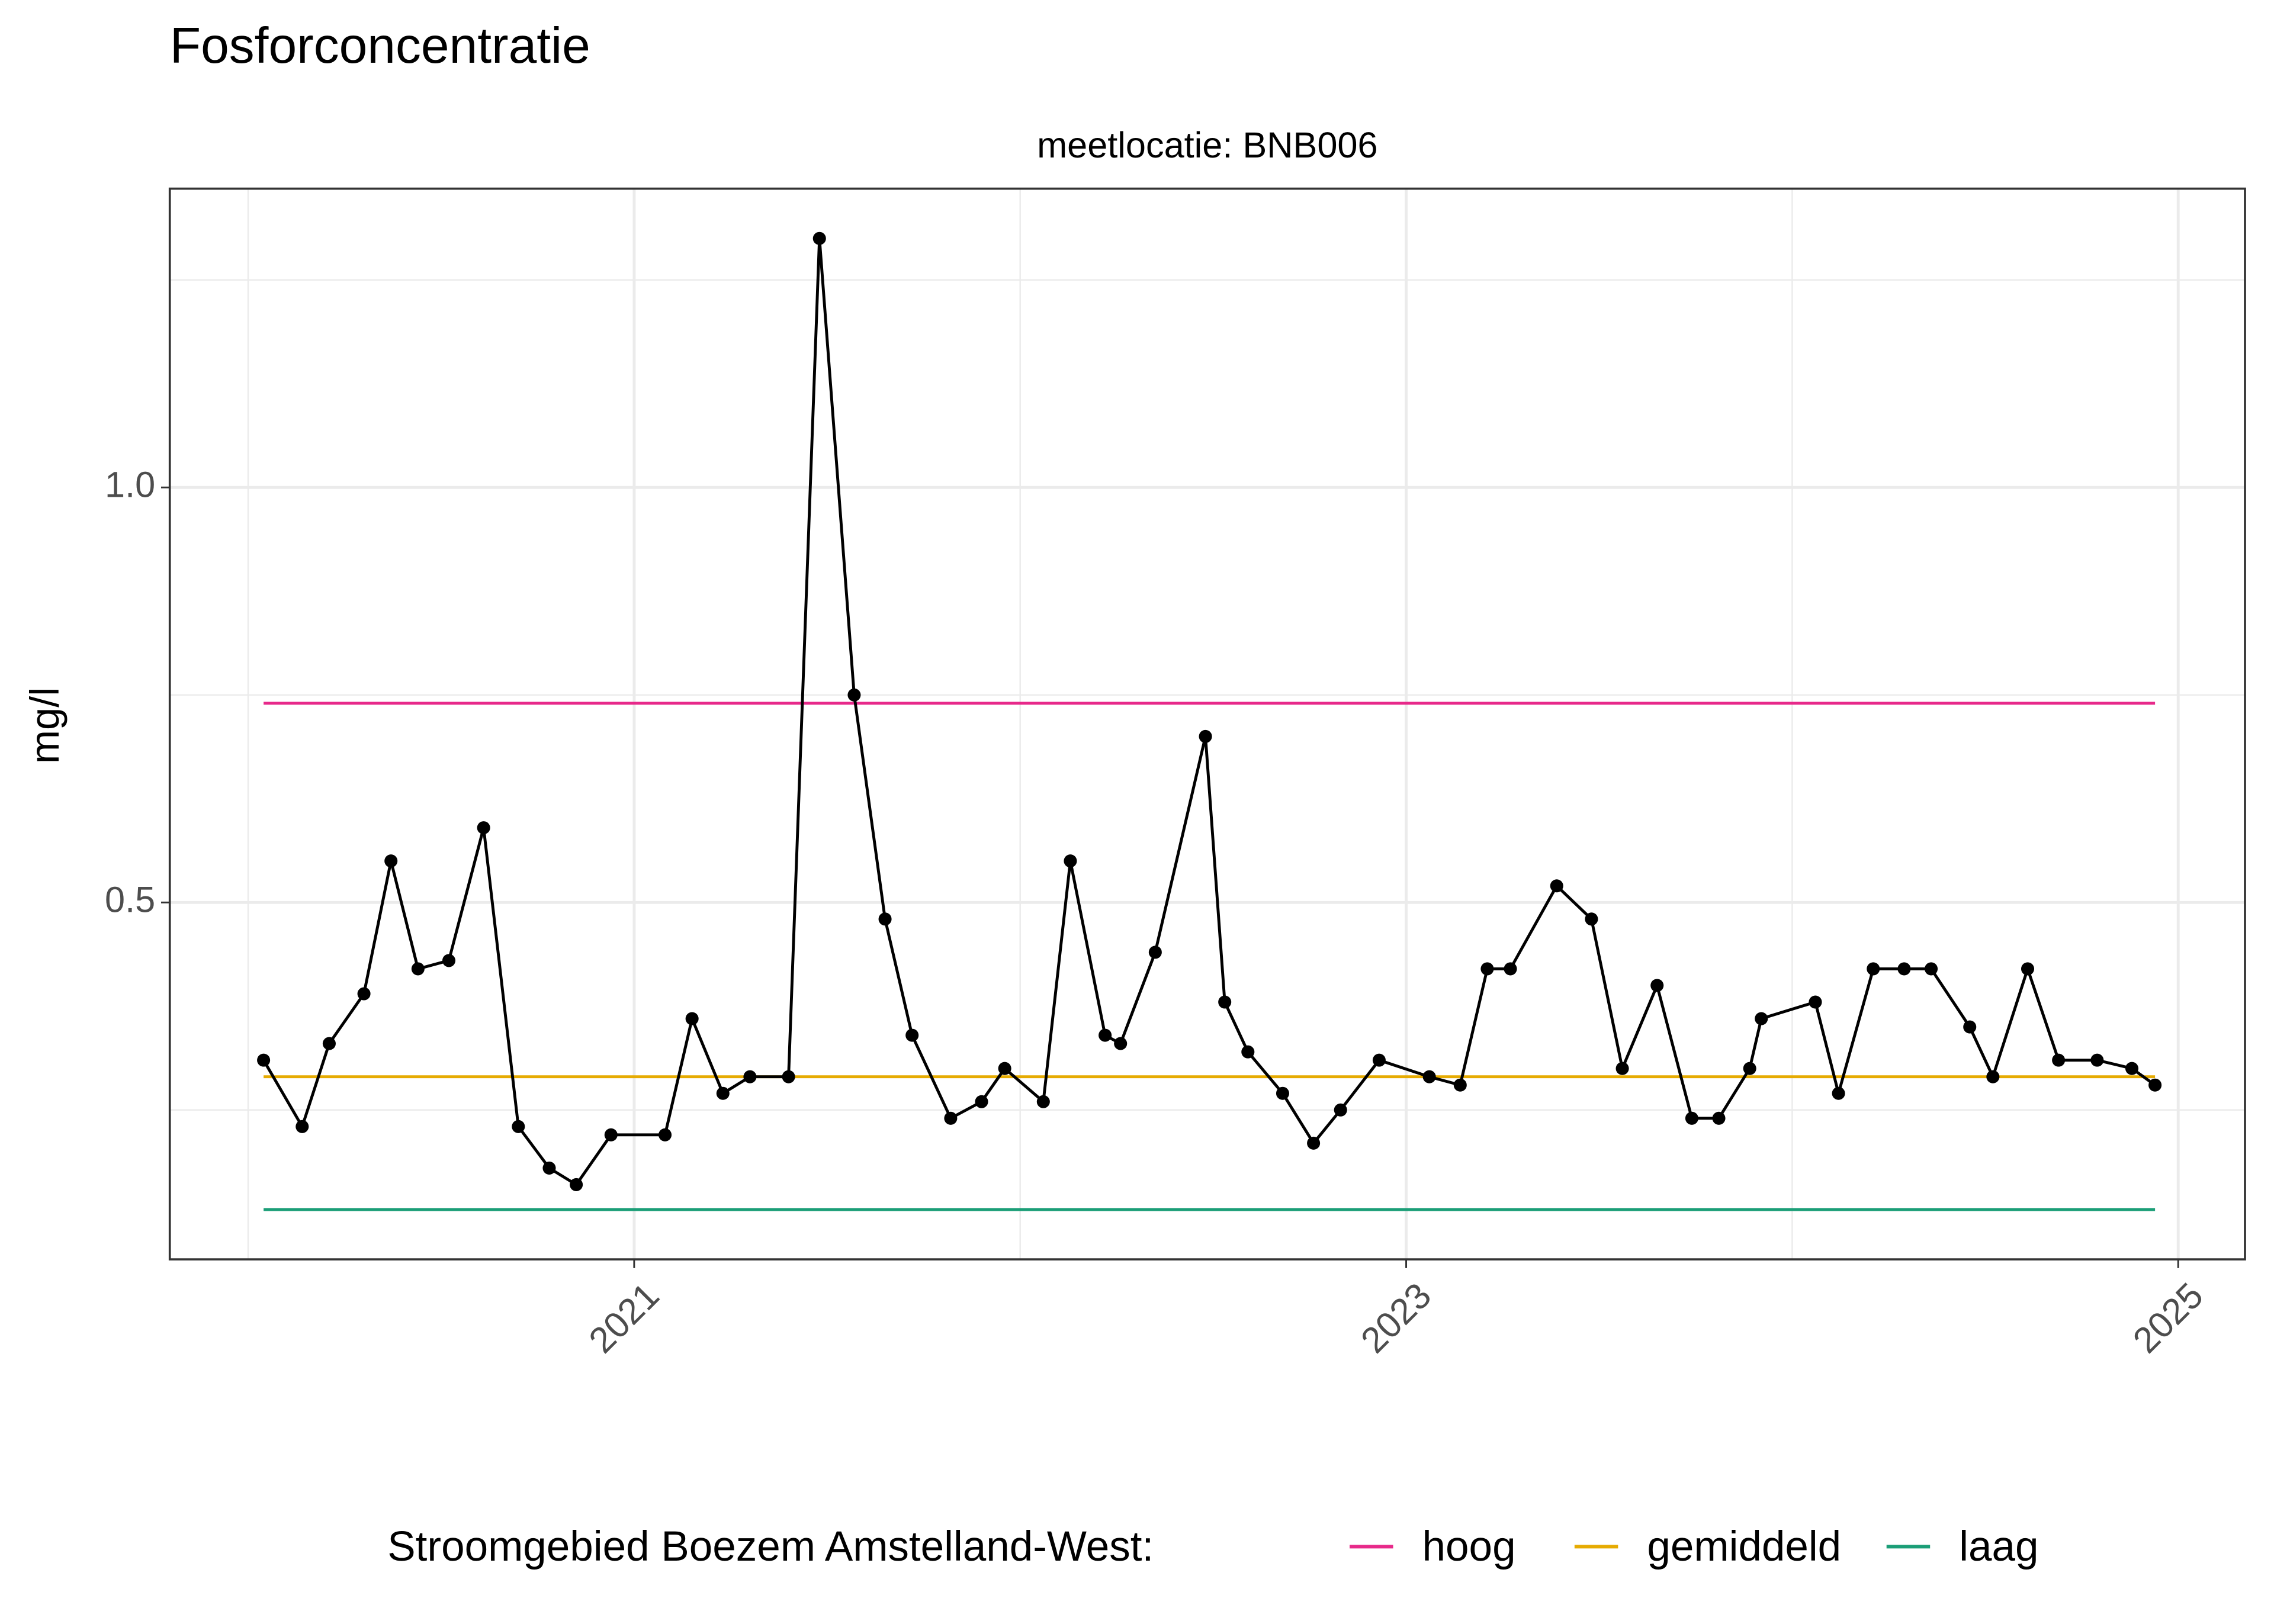 The image size is (2274, 1624). What do you see at coordinates (1207, 145) in the screenshot?
I see `chart-subtitle: meetlocatie: BNB006` at bounding box center [1207, 145].